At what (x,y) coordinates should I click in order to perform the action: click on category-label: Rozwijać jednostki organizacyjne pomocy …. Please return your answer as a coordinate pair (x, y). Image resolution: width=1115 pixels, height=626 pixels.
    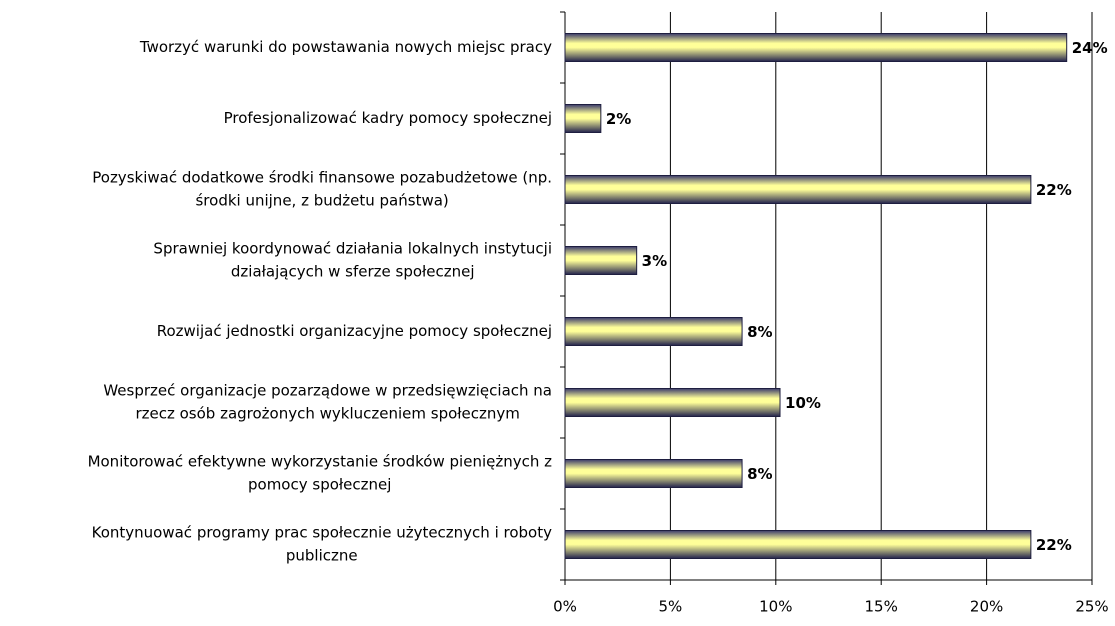
    Looking at the image, I should click on (354, 331).